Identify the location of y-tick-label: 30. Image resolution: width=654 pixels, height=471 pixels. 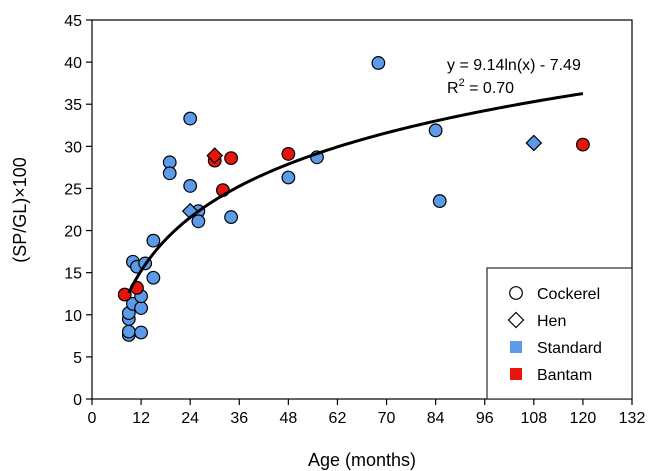
(73, 147).